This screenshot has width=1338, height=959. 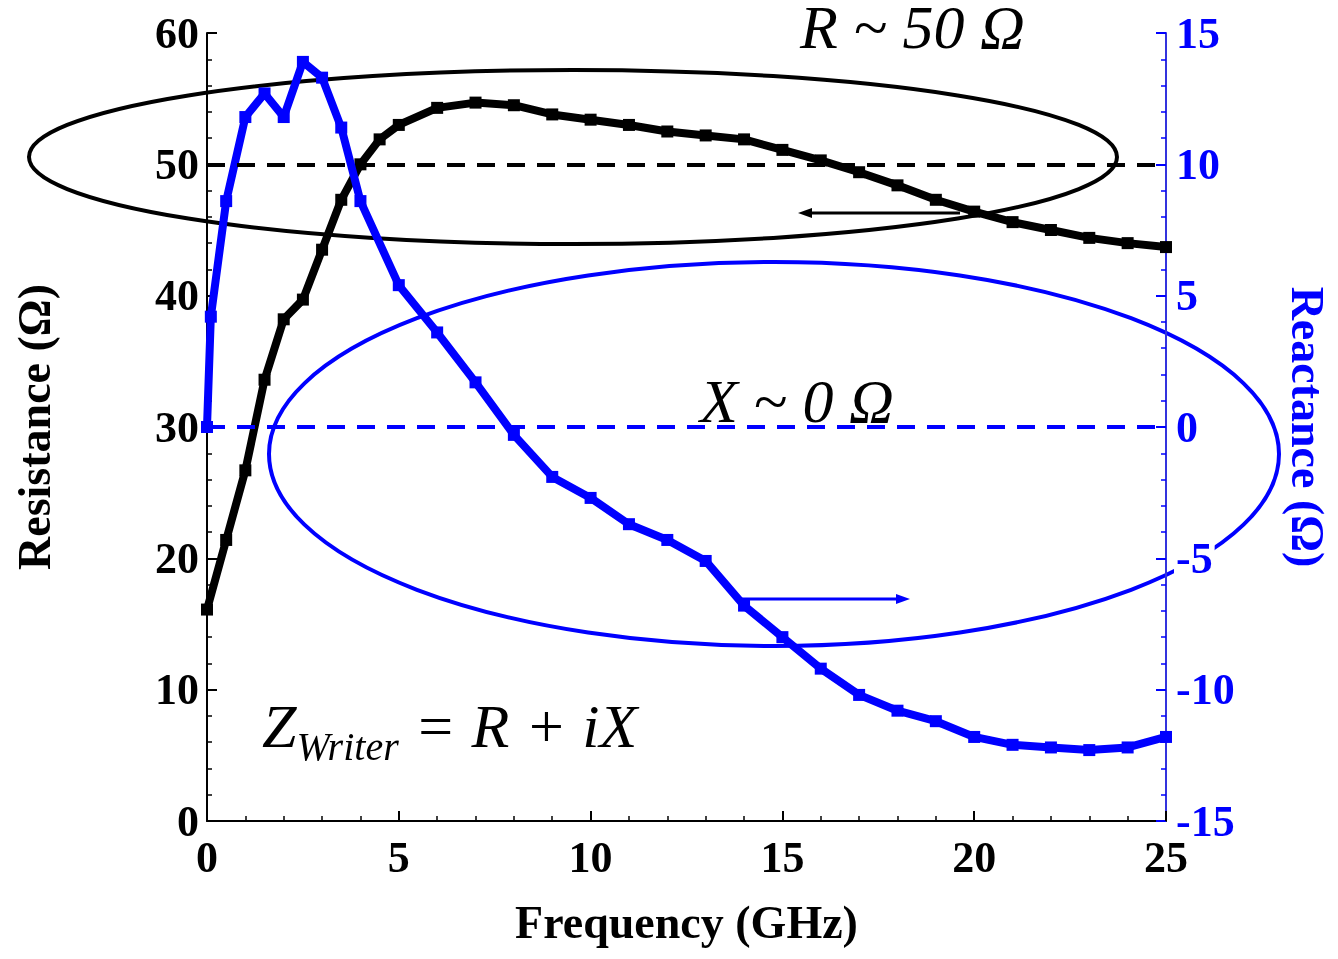 What do you see at coordinates (177, 690) in the screenshot?
I see `y-tick-label: 10` at bounding box center [177, 690].